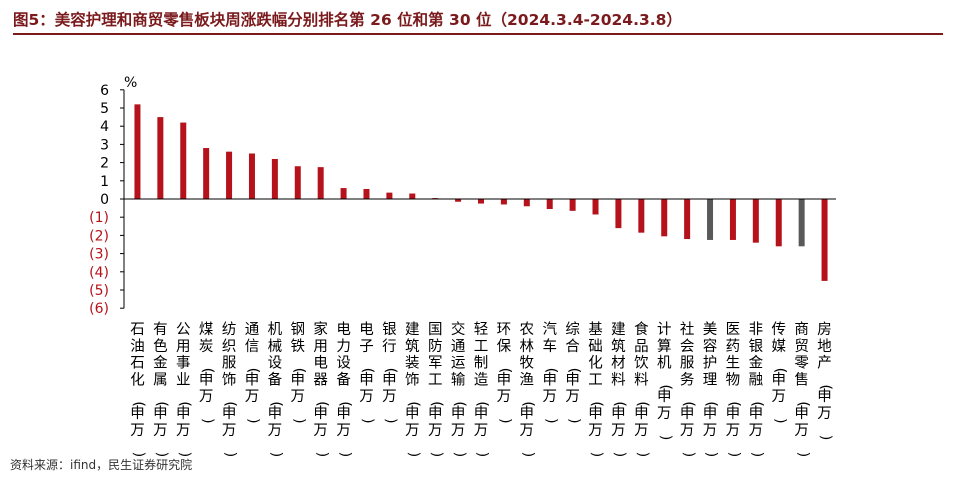 This screenshot has height=479, width=961. I want to click on x-tick-label: 交通运输(申万), so click(459, 388).